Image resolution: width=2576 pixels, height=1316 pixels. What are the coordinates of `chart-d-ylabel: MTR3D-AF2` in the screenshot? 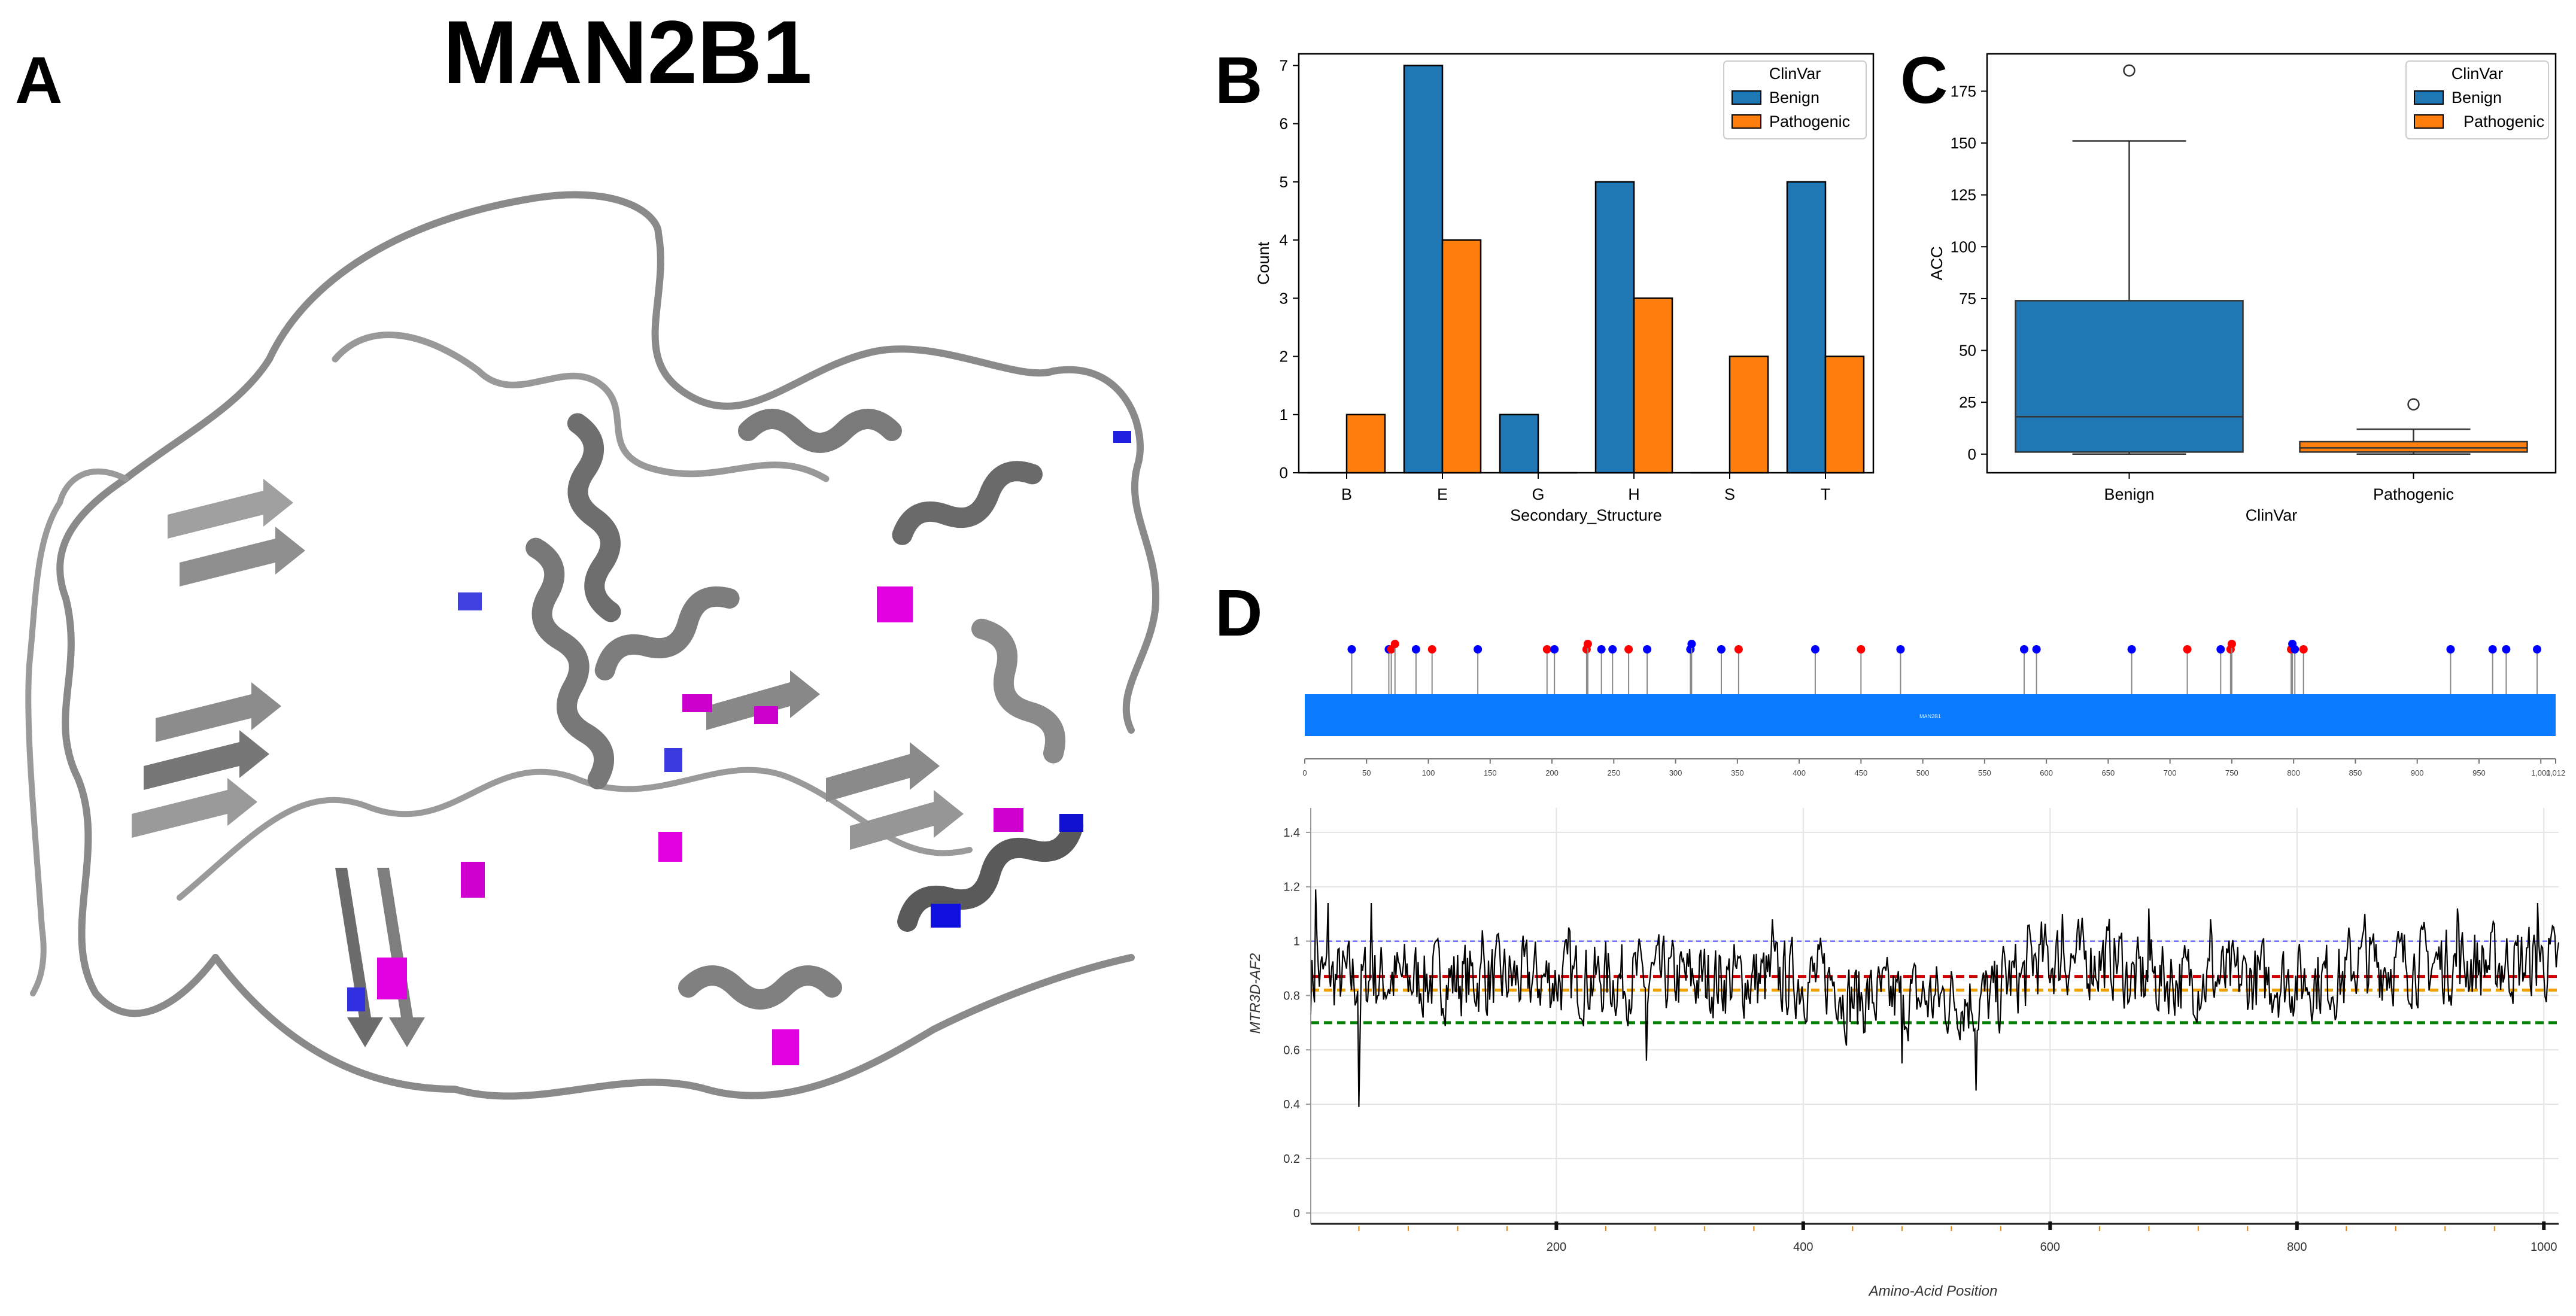 It's located at (1255, 994).